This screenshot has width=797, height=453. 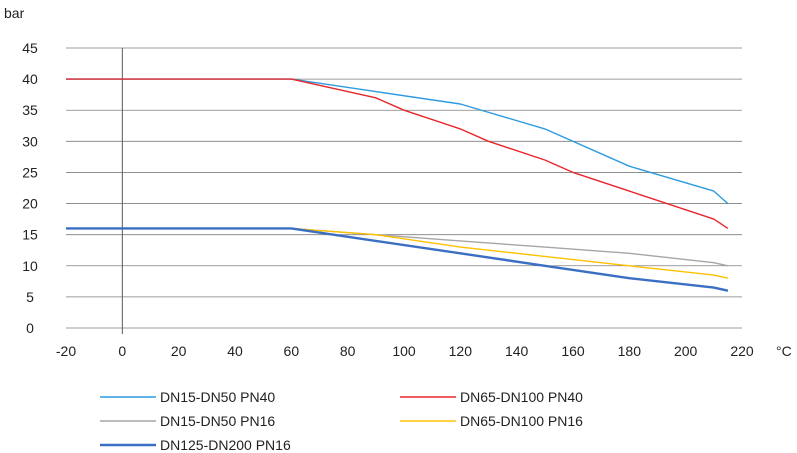 I want to click on y-tick-label: 5, so click(x=30, y=297).